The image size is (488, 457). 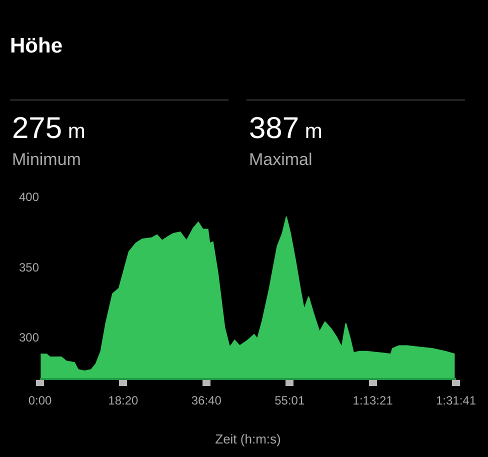 I want to click on text: 387 m, so click(x=285, y=128).